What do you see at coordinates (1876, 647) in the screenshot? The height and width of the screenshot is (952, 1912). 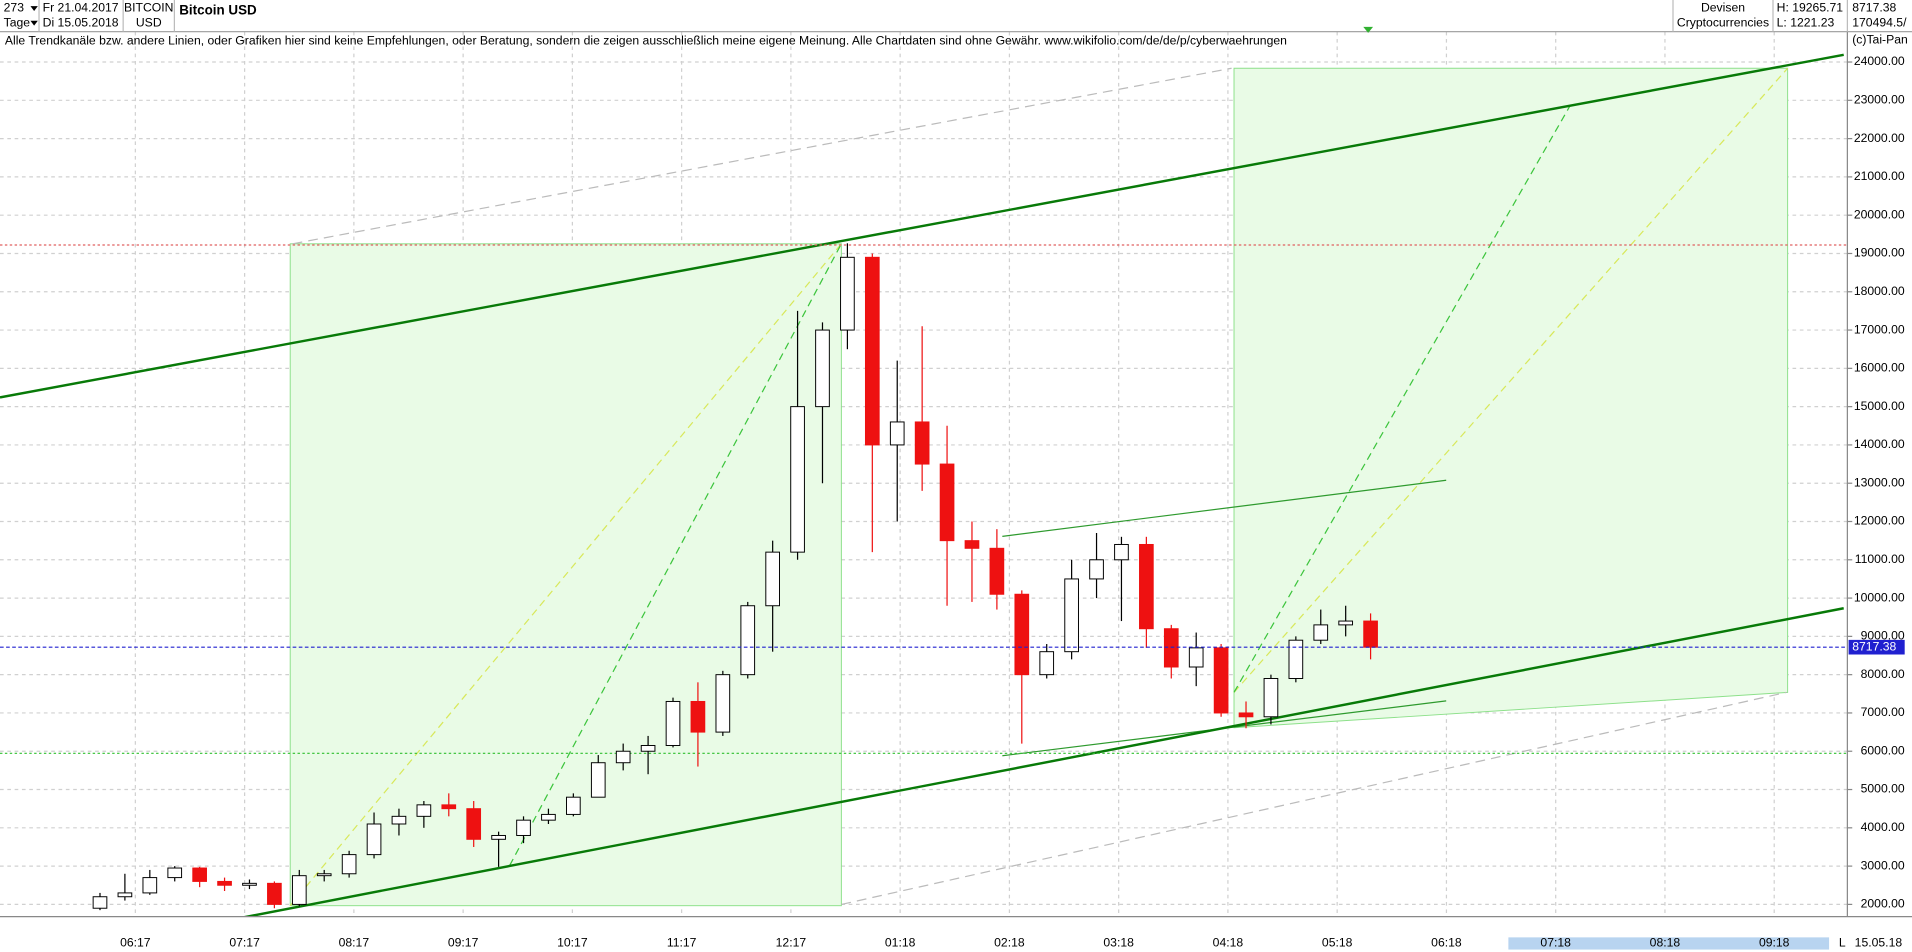 I see `last-price-box` at bounding box center [1876, 647].